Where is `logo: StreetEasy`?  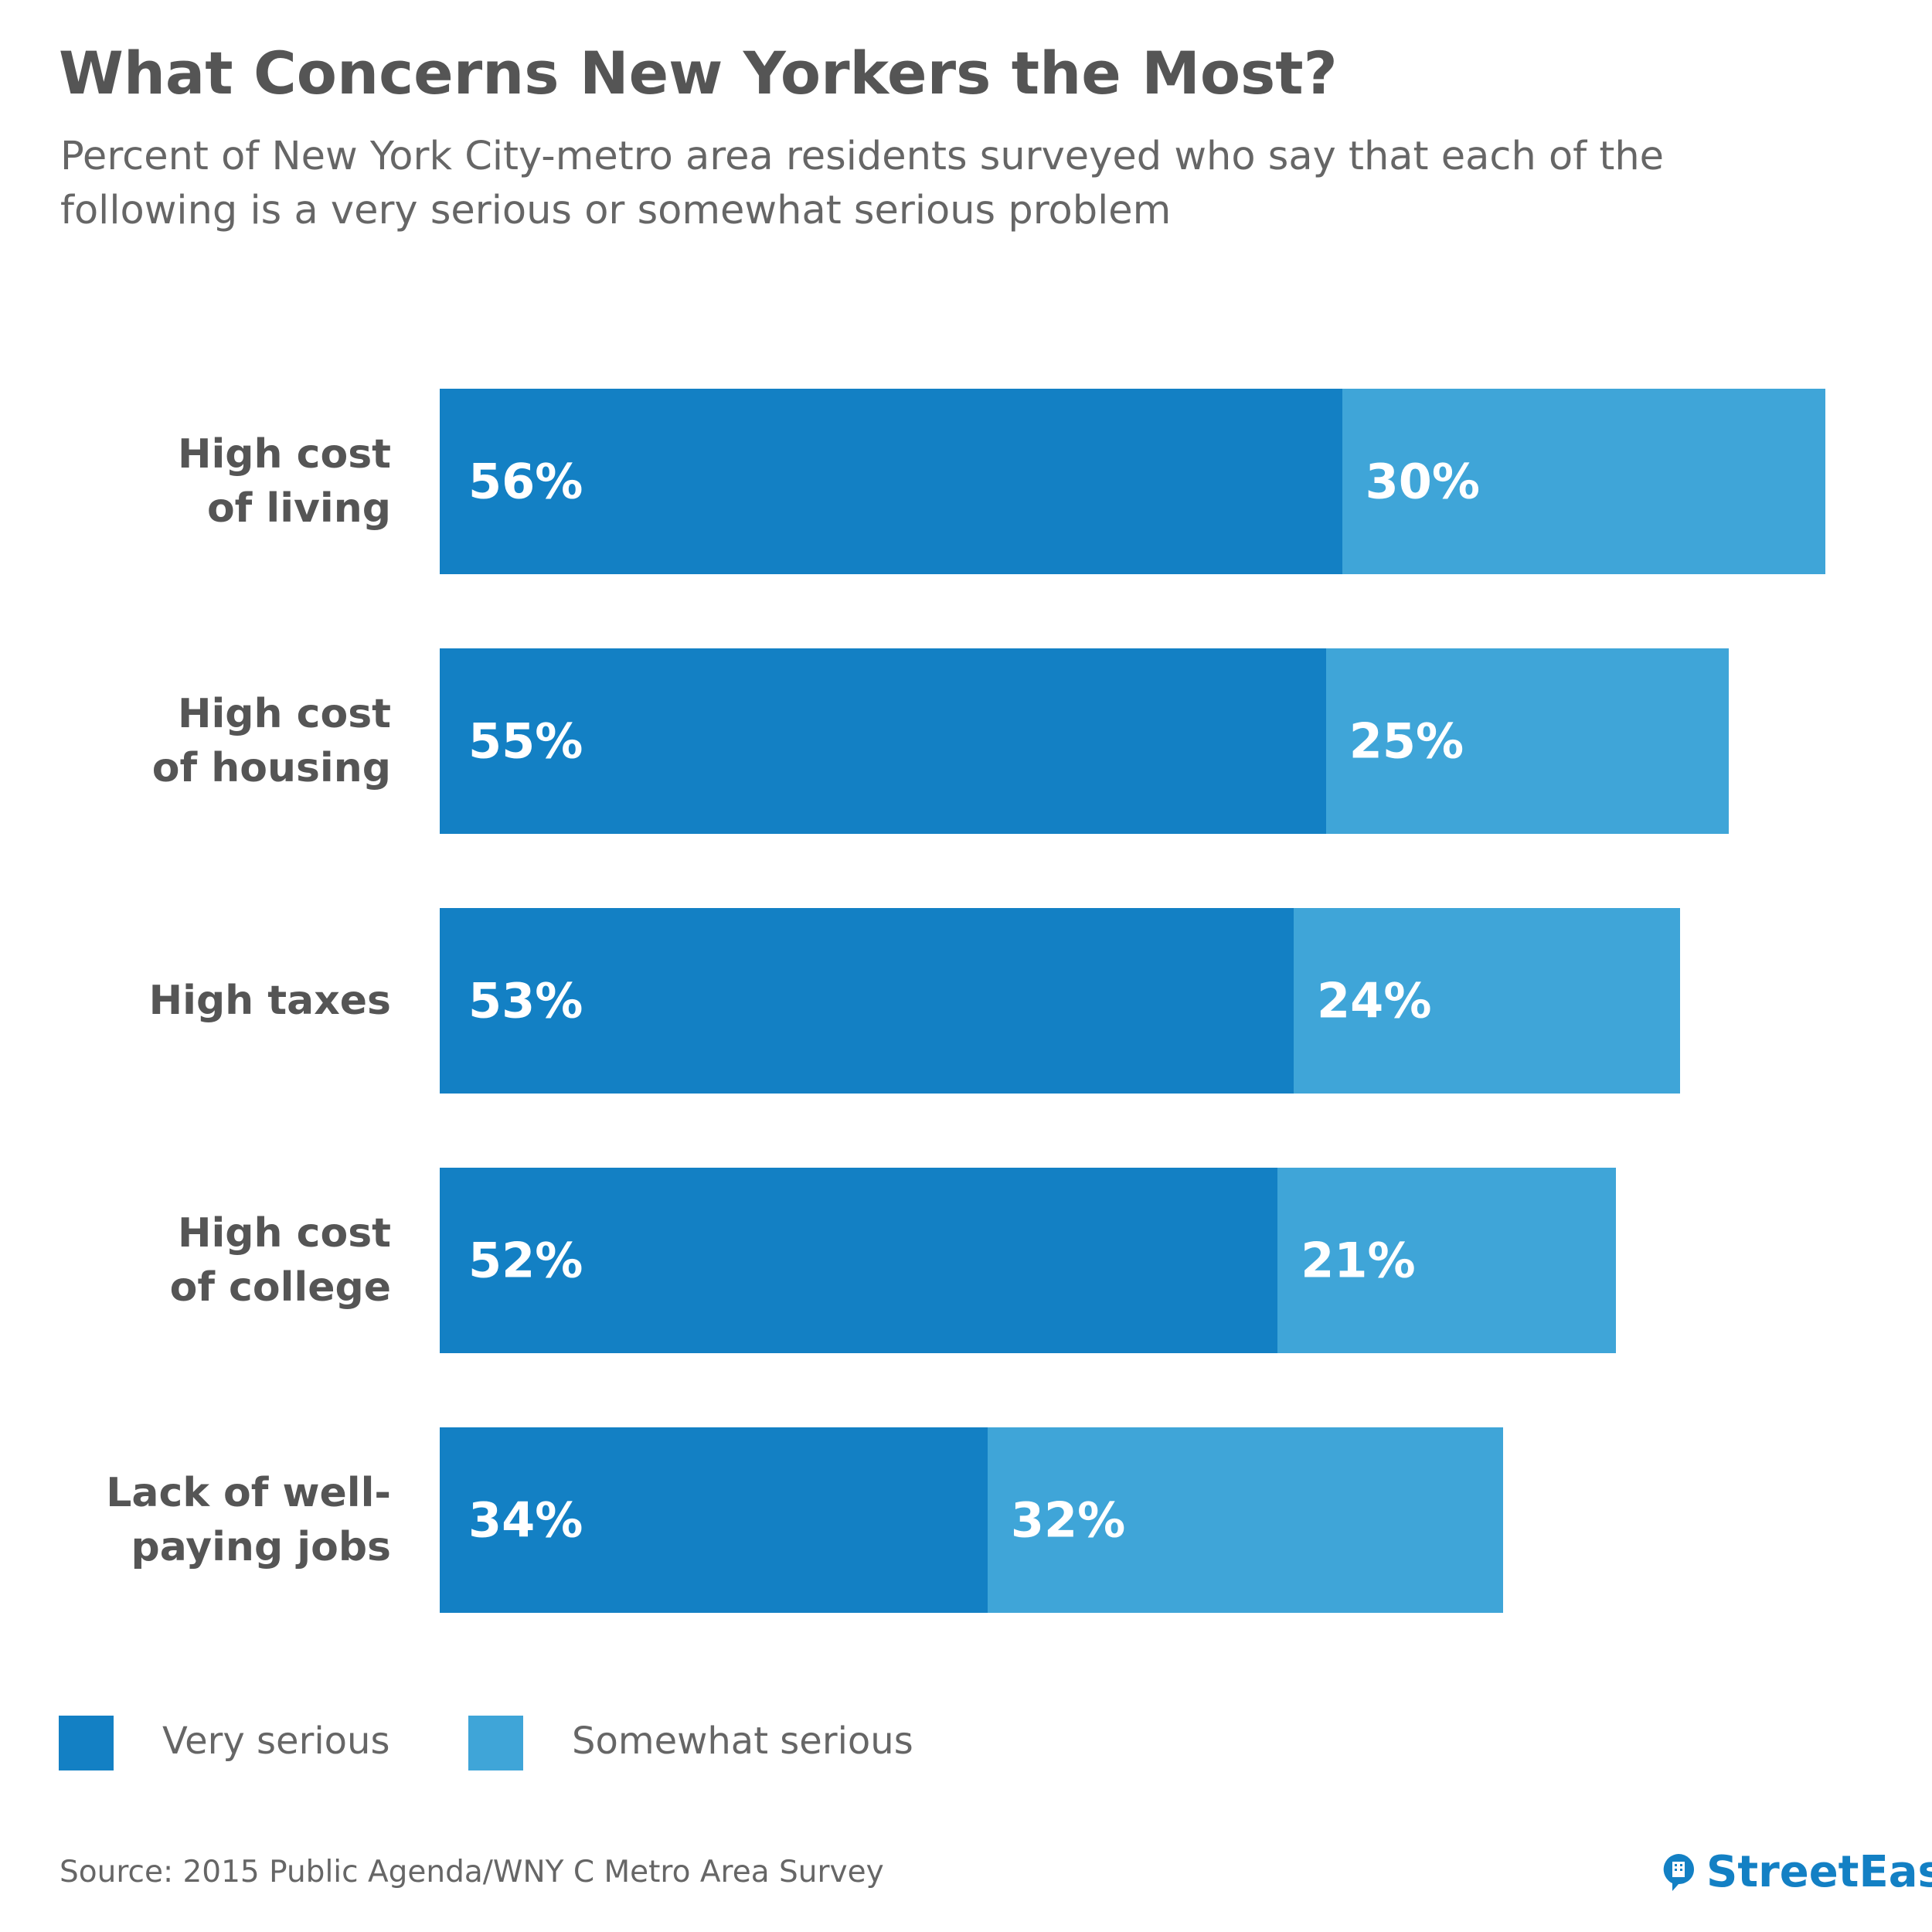 logo: StreetEasy is located at coordinates (1797, 1872).